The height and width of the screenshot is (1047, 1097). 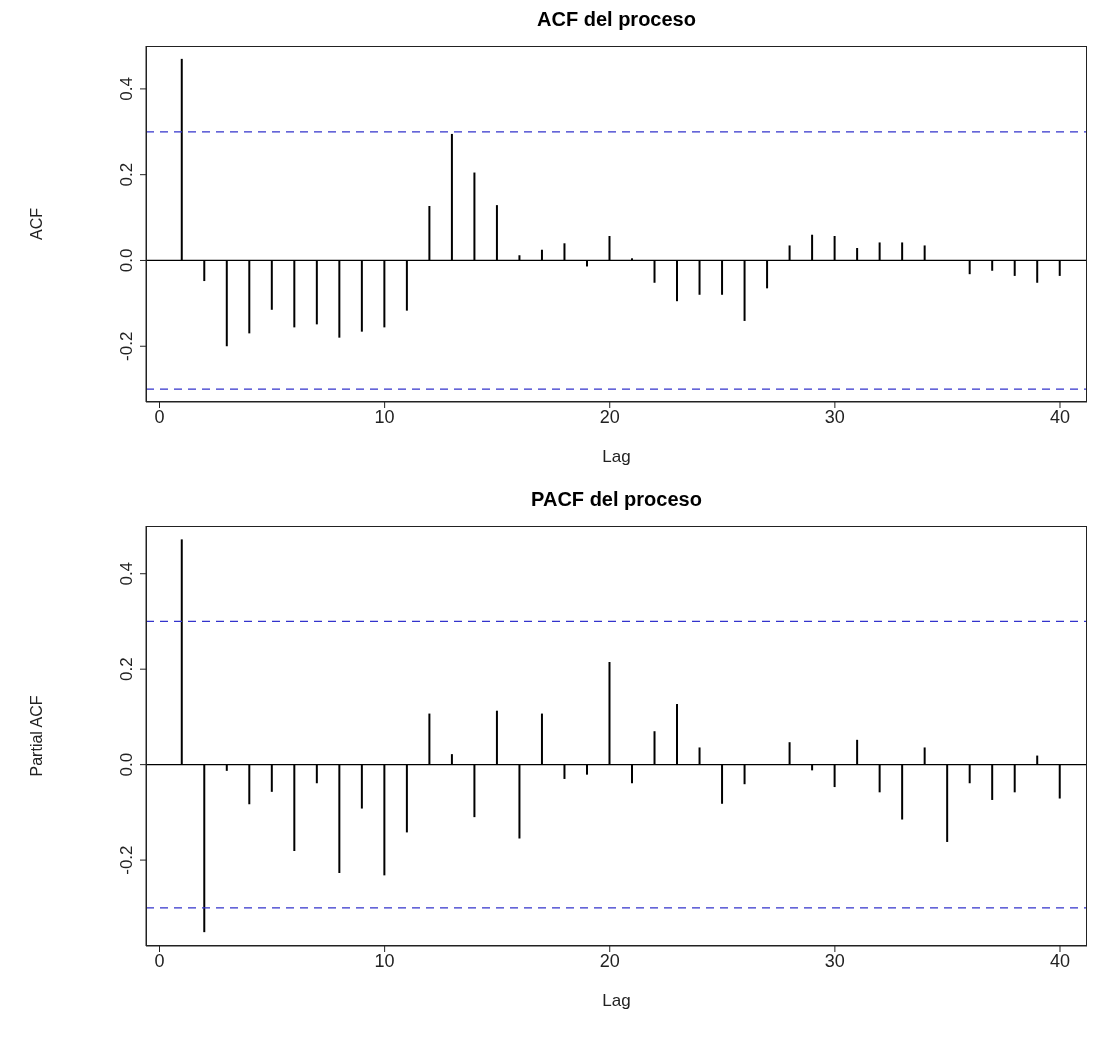 I want to click on chart-title: PACF del proceso, so click(x=616, y=500).